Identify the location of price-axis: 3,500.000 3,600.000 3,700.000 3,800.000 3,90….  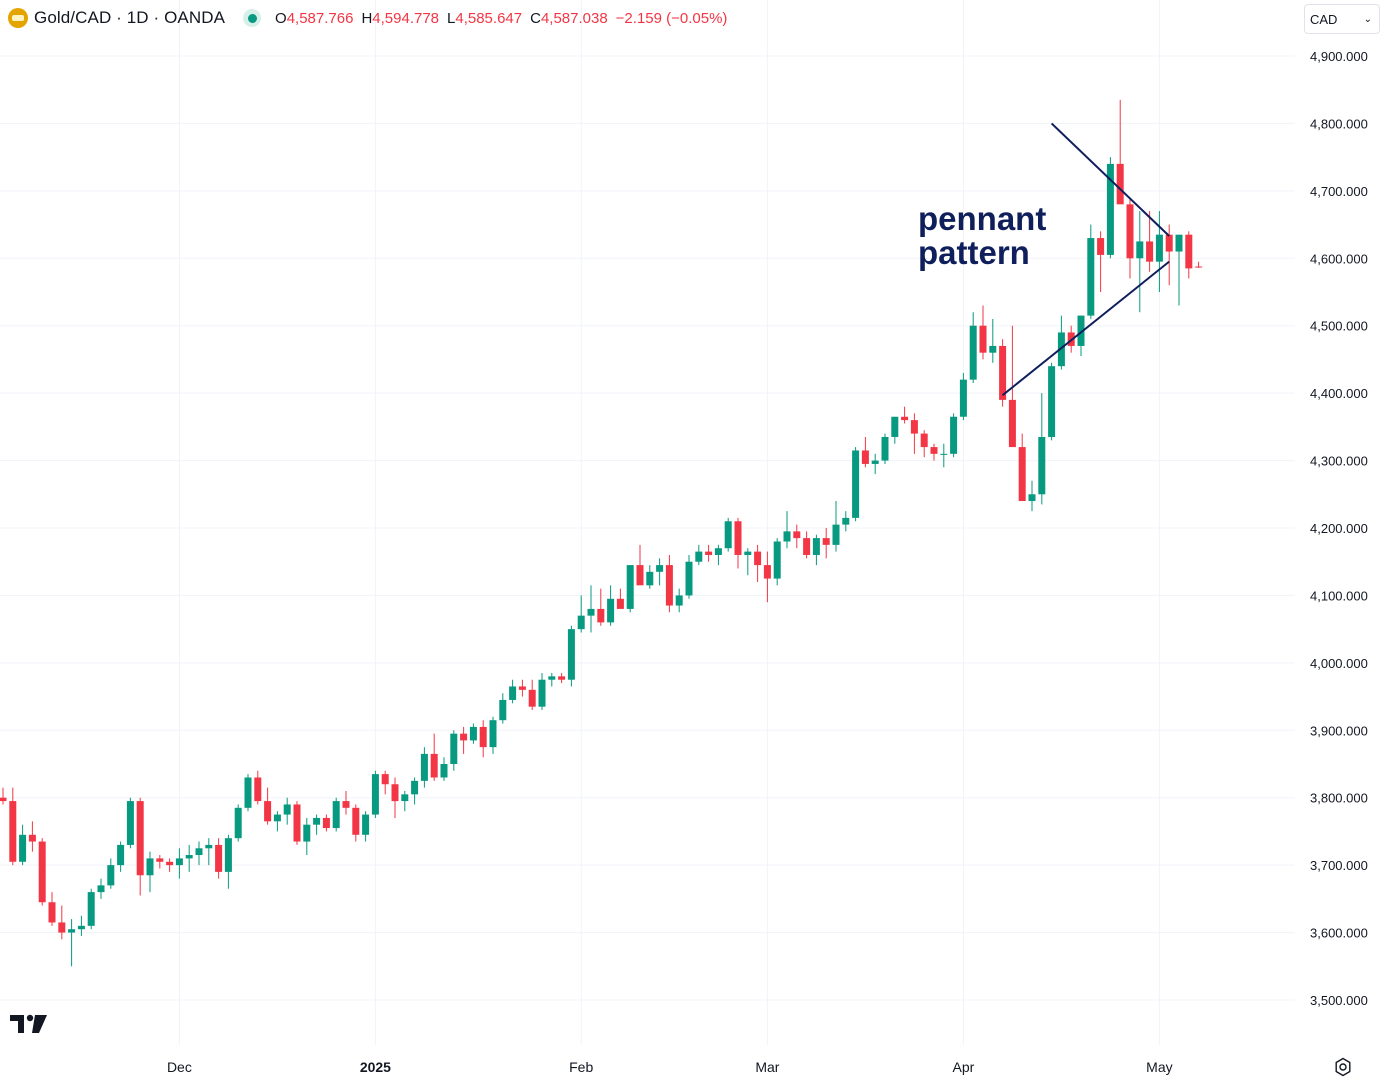
(1339, 528).